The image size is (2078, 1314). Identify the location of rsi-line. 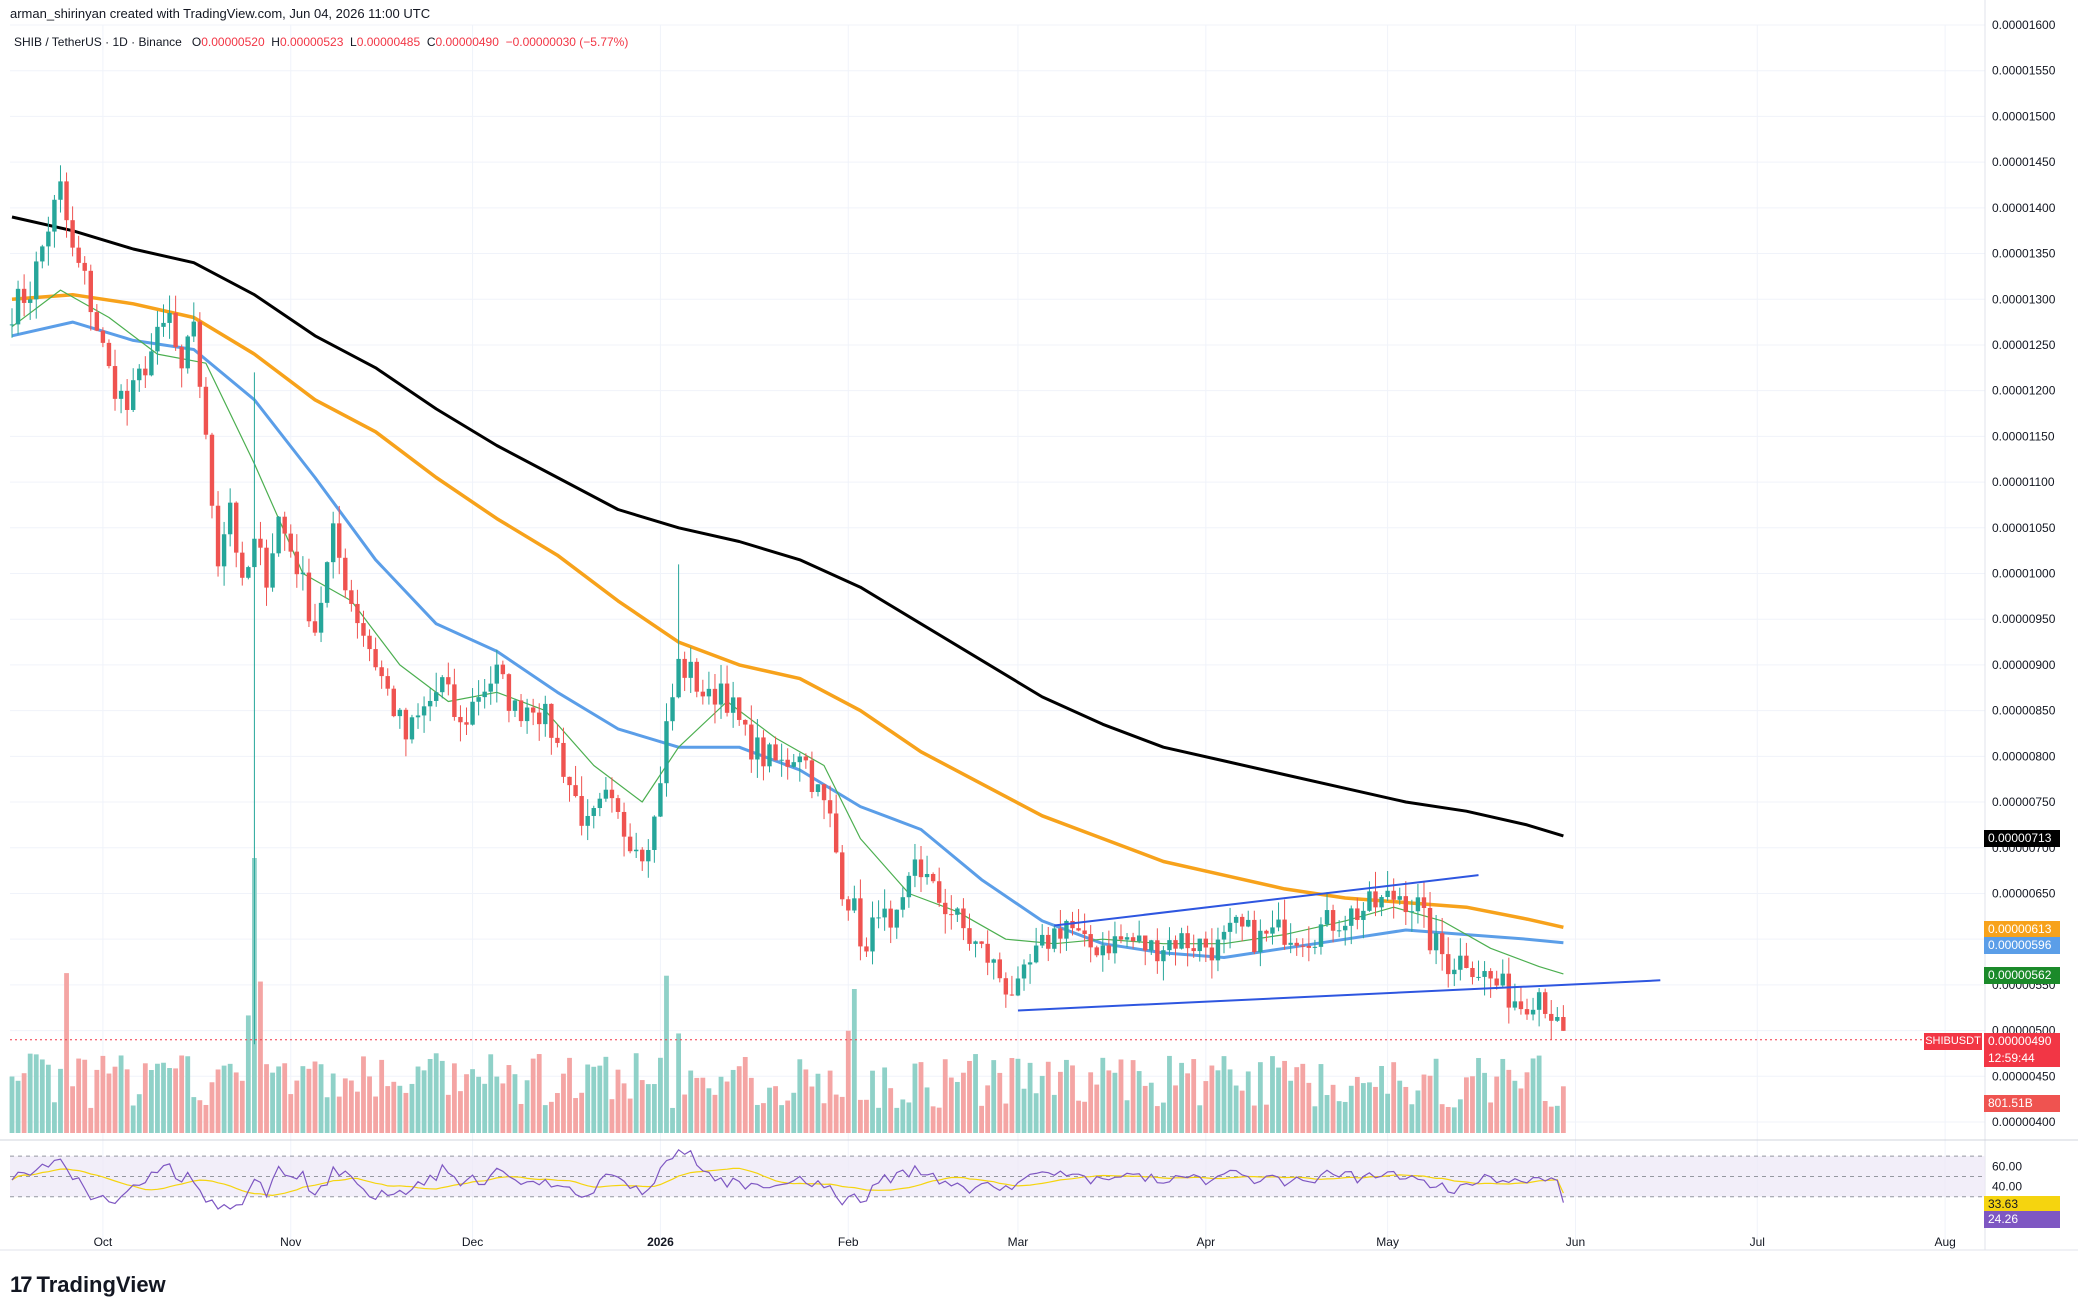
(787, 1179).